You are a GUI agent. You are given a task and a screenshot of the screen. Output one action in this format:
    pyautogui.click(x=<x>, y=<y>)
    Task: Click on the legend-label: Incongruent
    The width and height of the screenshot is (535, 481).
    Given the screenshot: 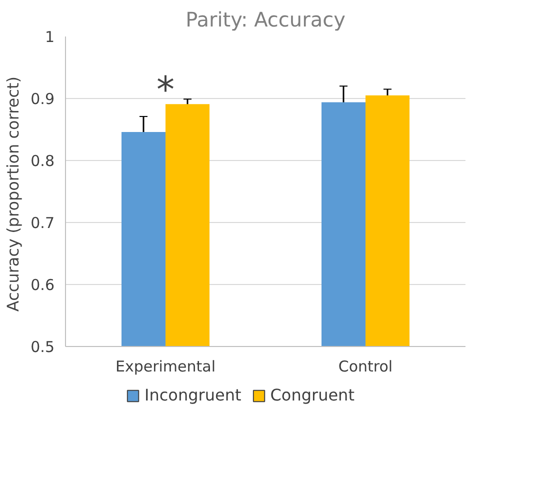 What is the action you would take?
    pyautogui.click(x=193, y=395)
    